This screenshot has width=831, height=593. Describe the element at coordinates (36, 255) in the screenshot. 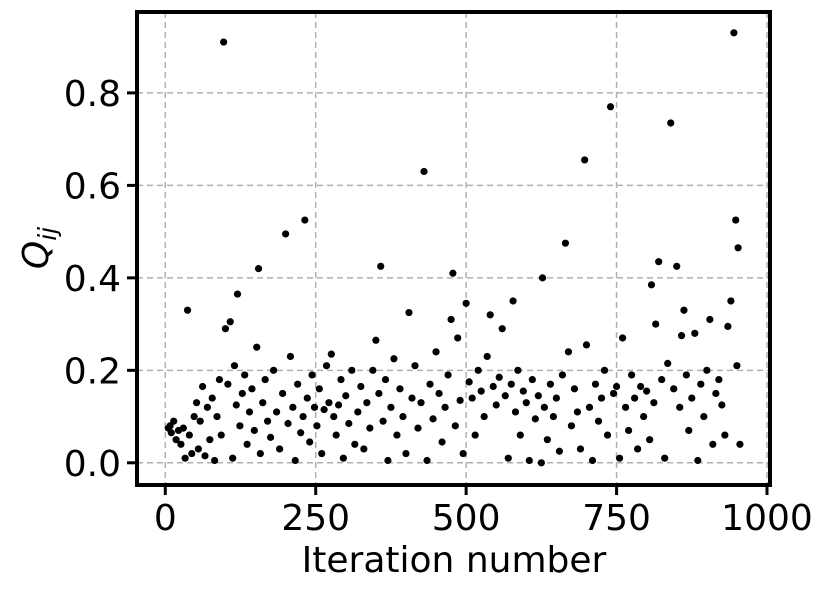

I see `y-axis-label-main: Q` at that location.